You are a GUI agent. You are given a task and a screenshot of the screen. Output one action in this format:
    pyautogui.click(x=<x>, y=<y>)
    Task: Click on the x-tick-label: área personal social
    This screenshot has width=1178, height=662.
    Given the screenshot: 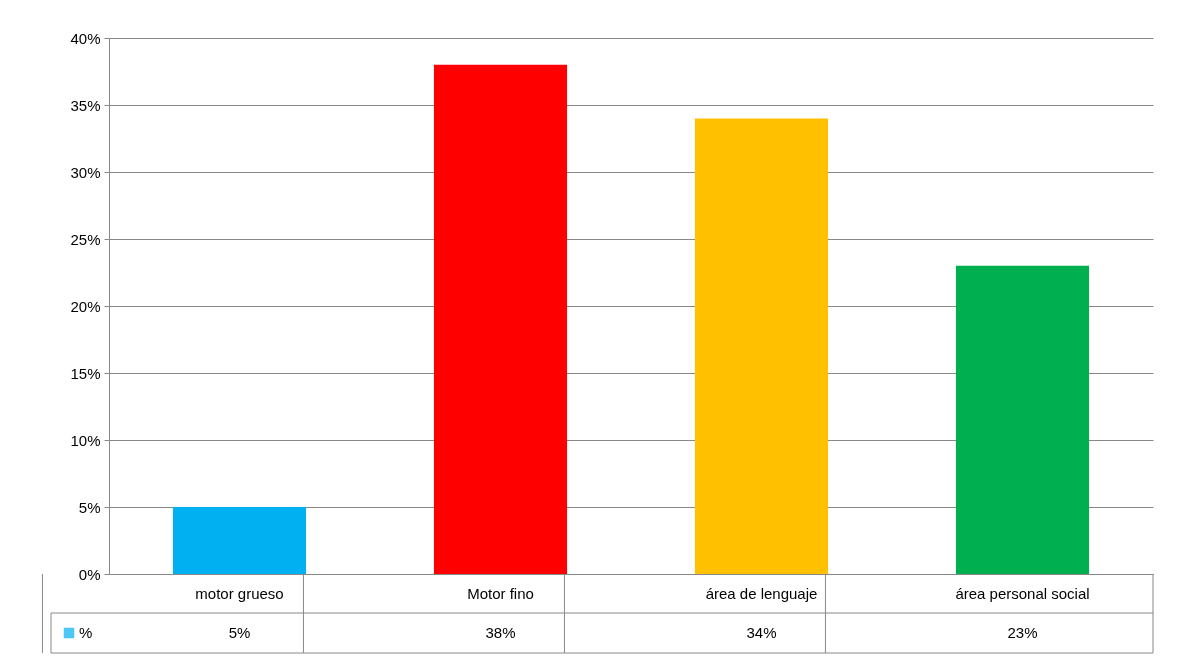 What is the action you would take?
    pyautogui.click(x=1022, y=593)
    